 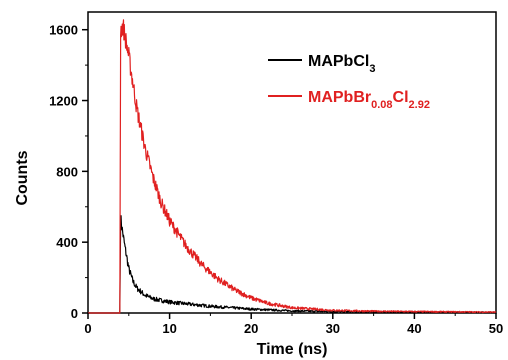 What do you see at coordinates (401, 97) in the screenshot?
I see `legend-label-mapbbrcl-main2: Cl` at bounding box center [401, 97].